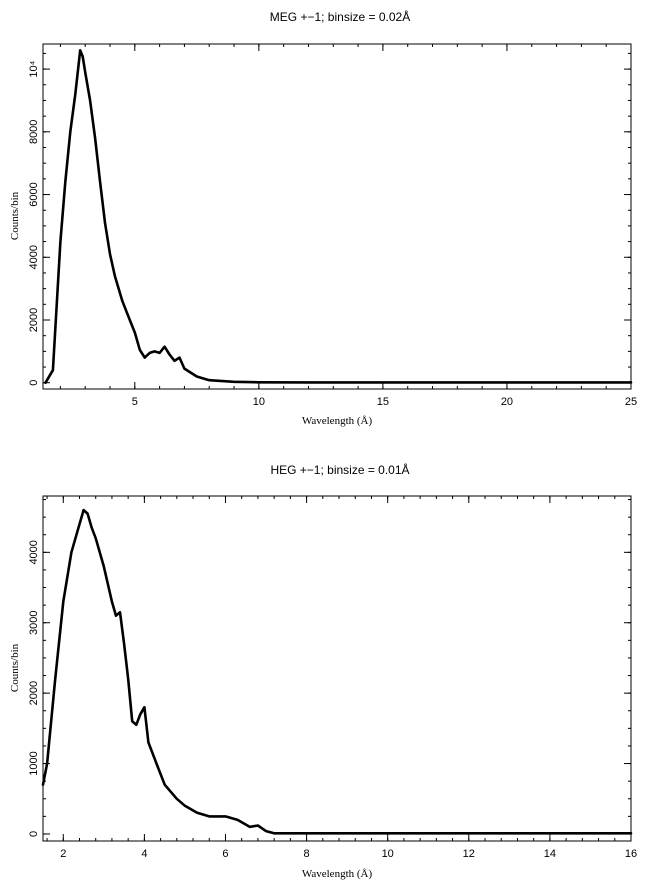 The height and width of the screenshot is (891, 649). I want to click on meg-y-tick-label: 8000, so click(34, 132).